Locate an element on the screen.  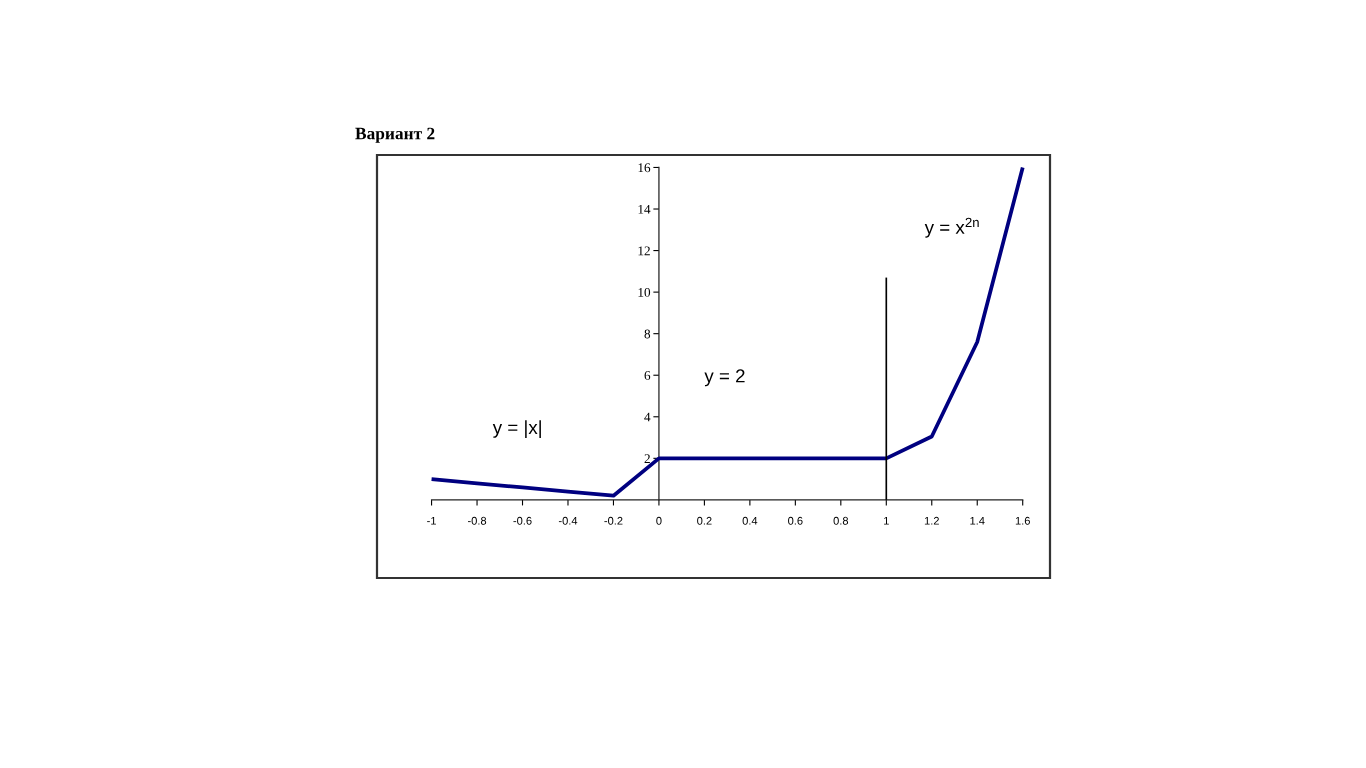
y-tick-label: 2 is located at coordinates (647, 458).